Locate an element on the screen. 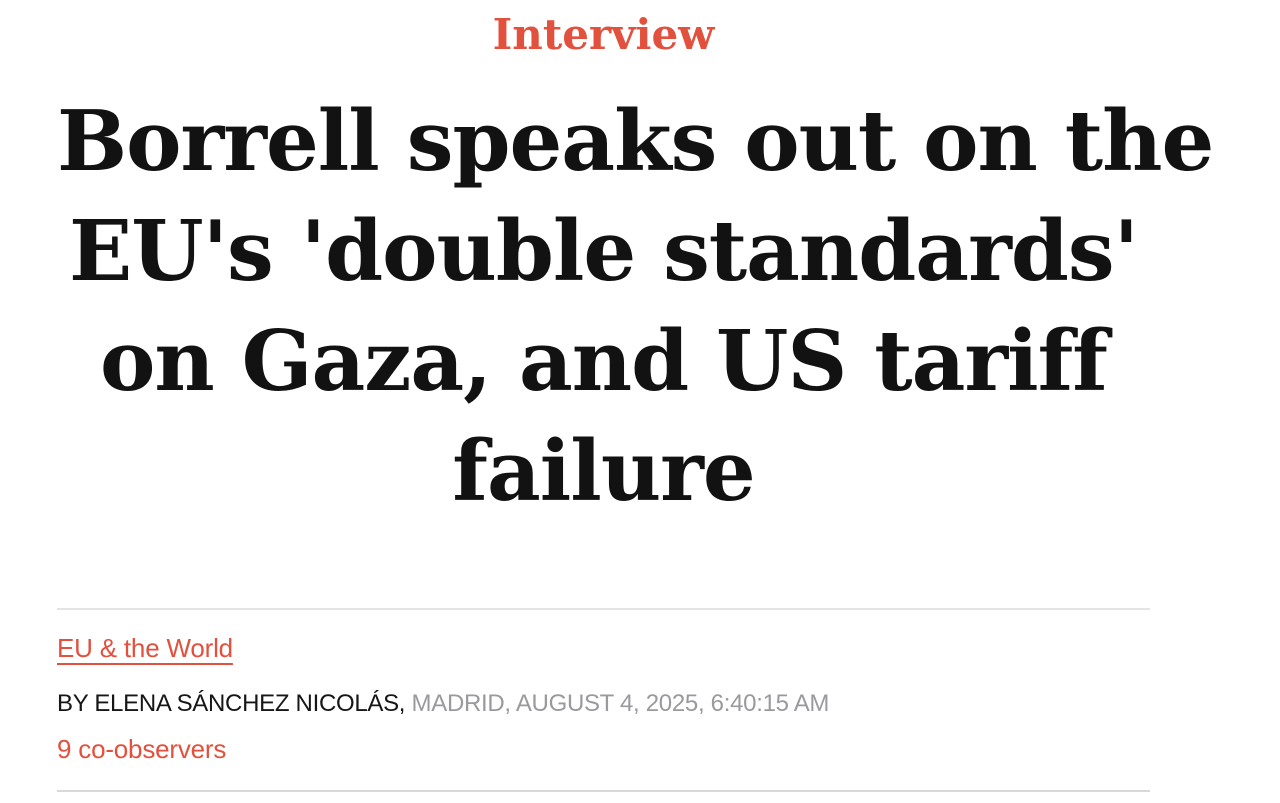 This screenshot has width=1280, height=803. title-line: Borrell speaks out on the is located at coordinates (635, 141).